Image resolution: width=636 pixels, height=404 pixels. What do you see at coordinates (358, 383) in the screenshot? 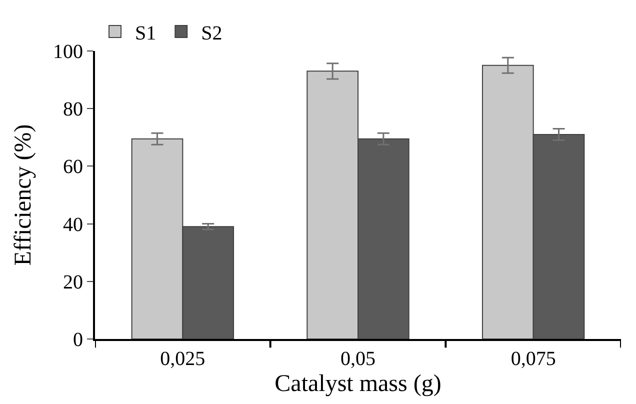
I see `x-axis-title: Catalyst mass (g)` at bounding box center [358, 383].